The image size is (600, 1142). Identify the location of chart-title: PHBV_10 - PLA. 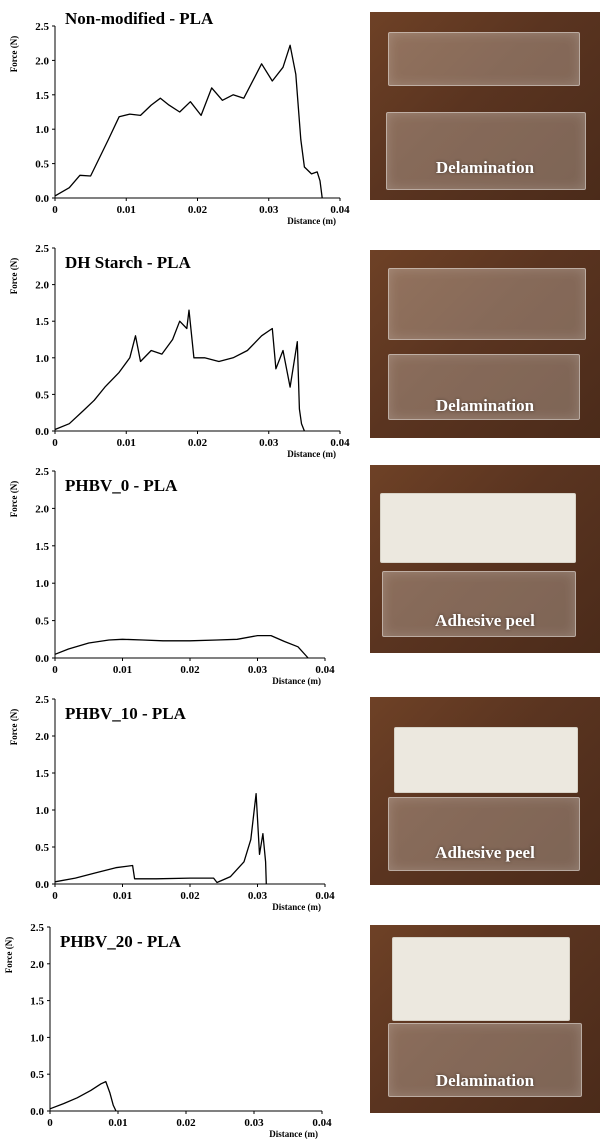
(126, 713).